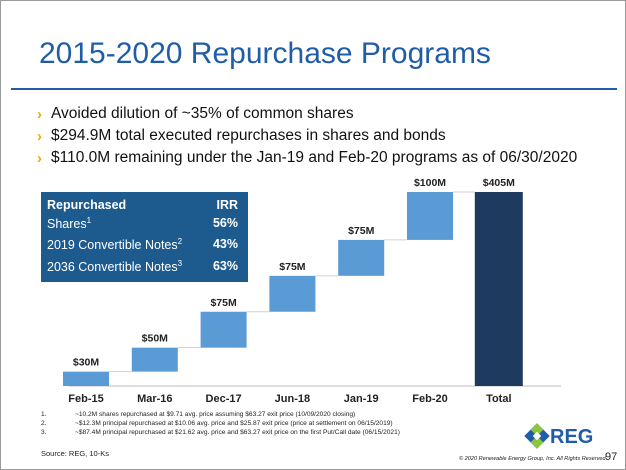 This screenshot has height=470, width=626. I want to click on irr-row-value: 63%, so click(225, 266).